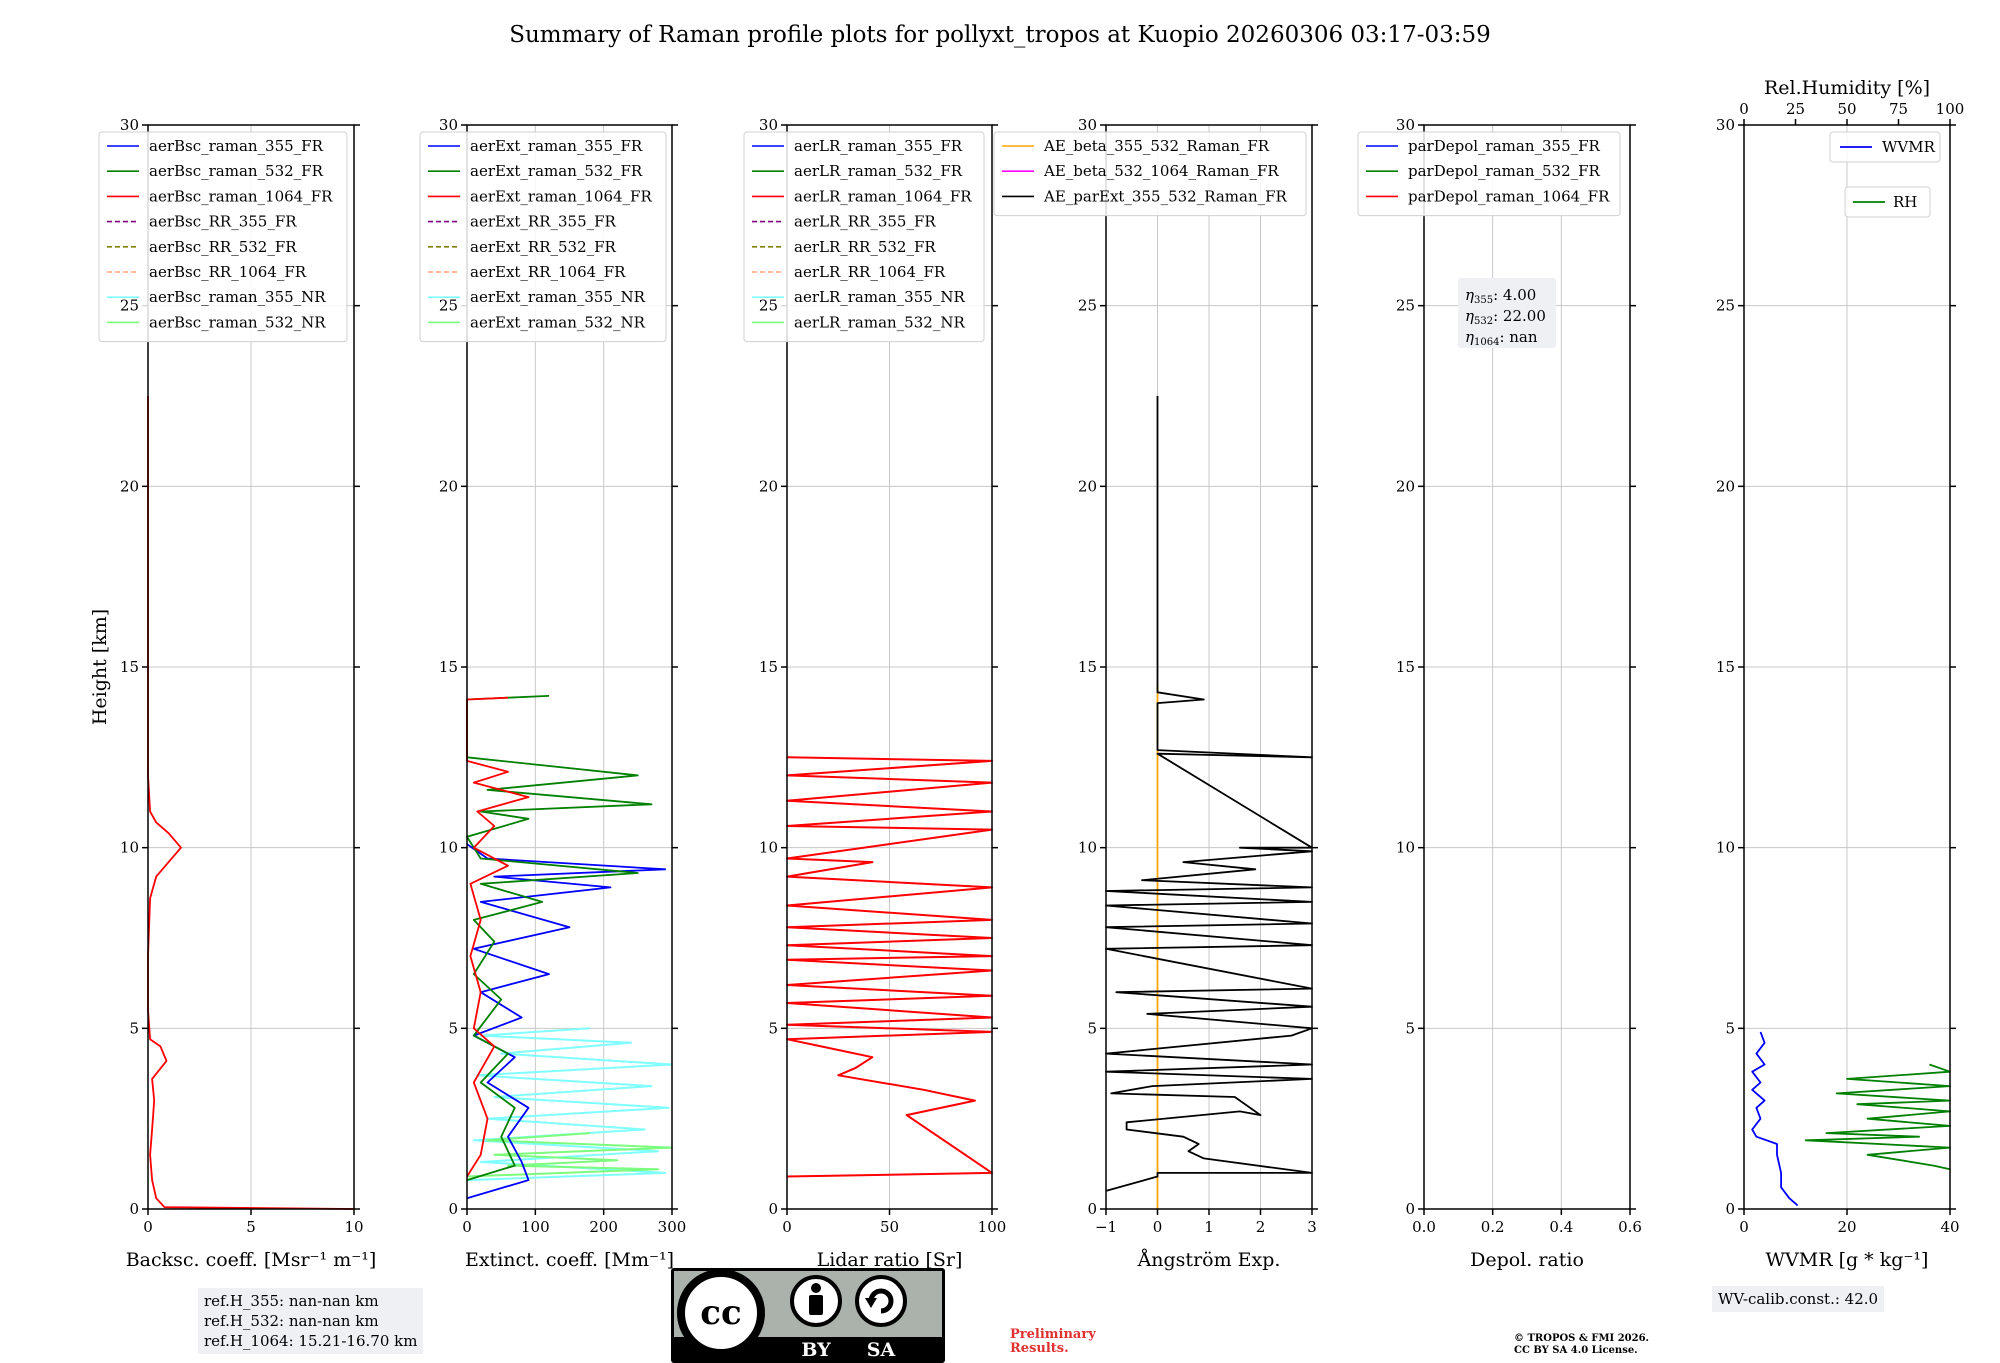 The height and width of the screenshot is (1363, 2000). What do you see at coordinates (241, 196) in the screenshot?
I see `legend-label: aerBsc_raman_1064_FR` at bounding box center [241, 196].